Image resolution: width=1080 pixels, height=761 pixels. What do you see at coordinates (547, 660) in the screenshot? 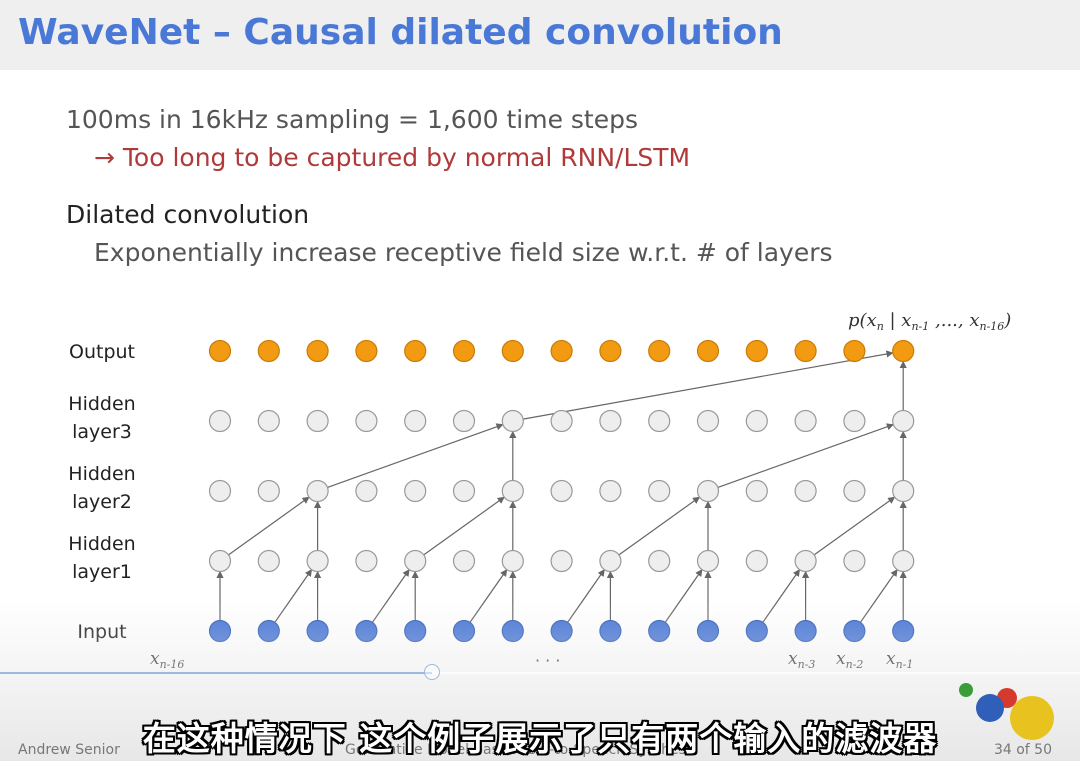
I see `input-label-ellipsis: · · ·` at bounding box center [547, 660].